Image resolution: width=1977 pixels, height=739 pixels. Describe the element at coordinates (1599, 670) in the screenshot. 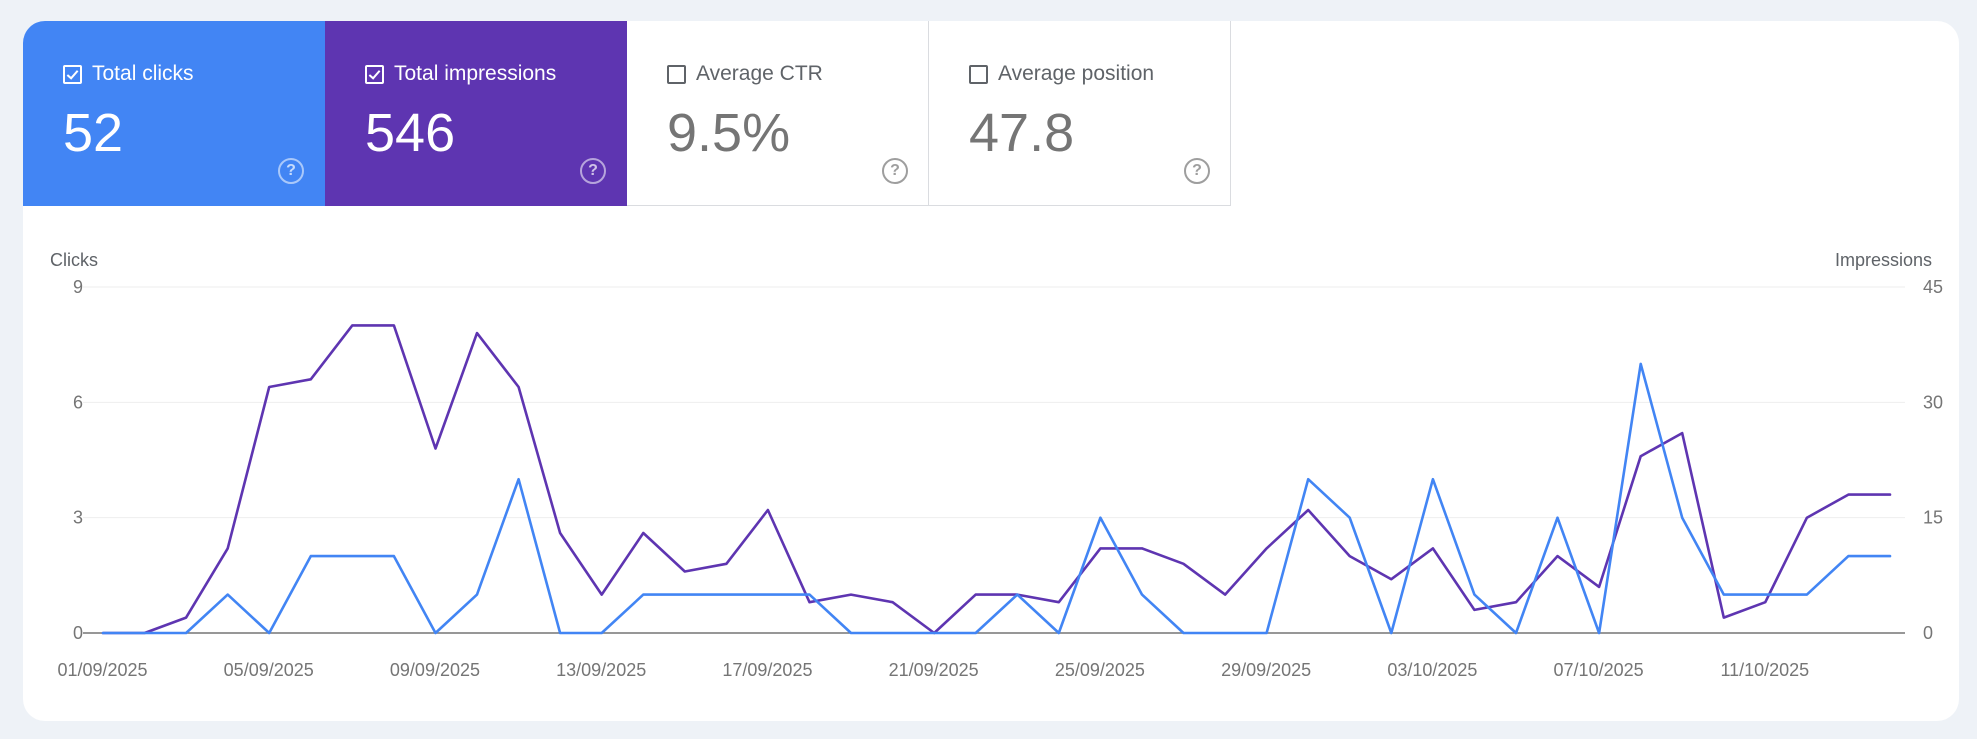

I see `x-tick-label: 07/10/2025` at that location.